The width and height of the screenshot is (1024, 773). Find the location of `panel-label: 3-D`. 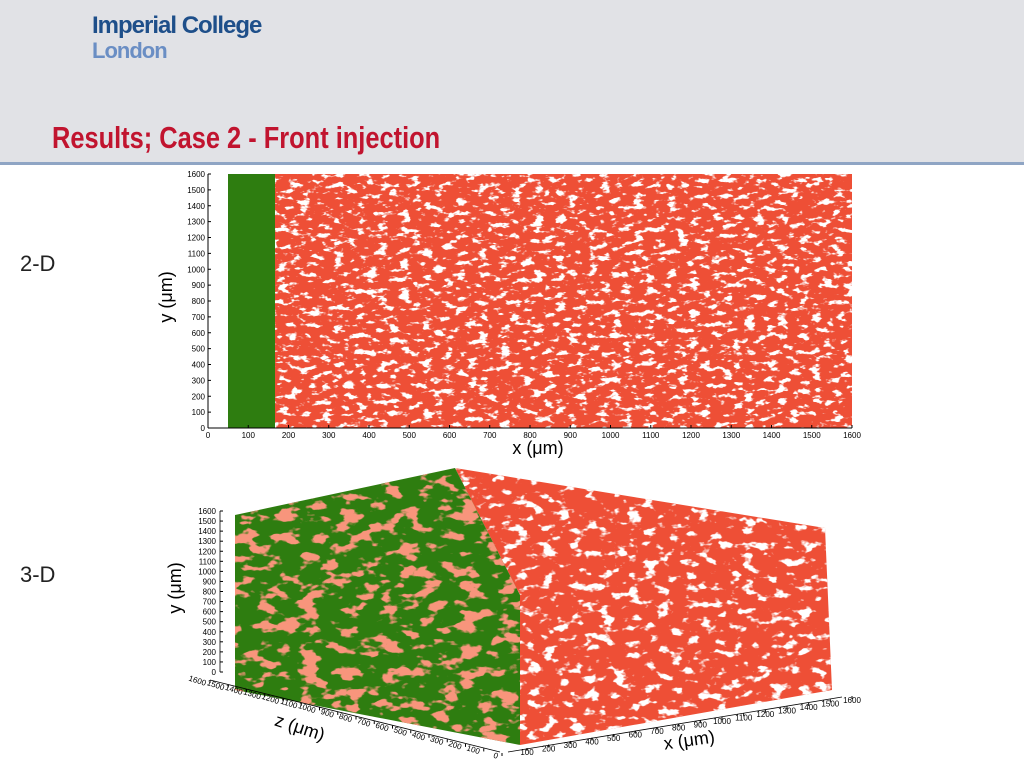

panel-label: 3-D is located at coordinates (37, 574).